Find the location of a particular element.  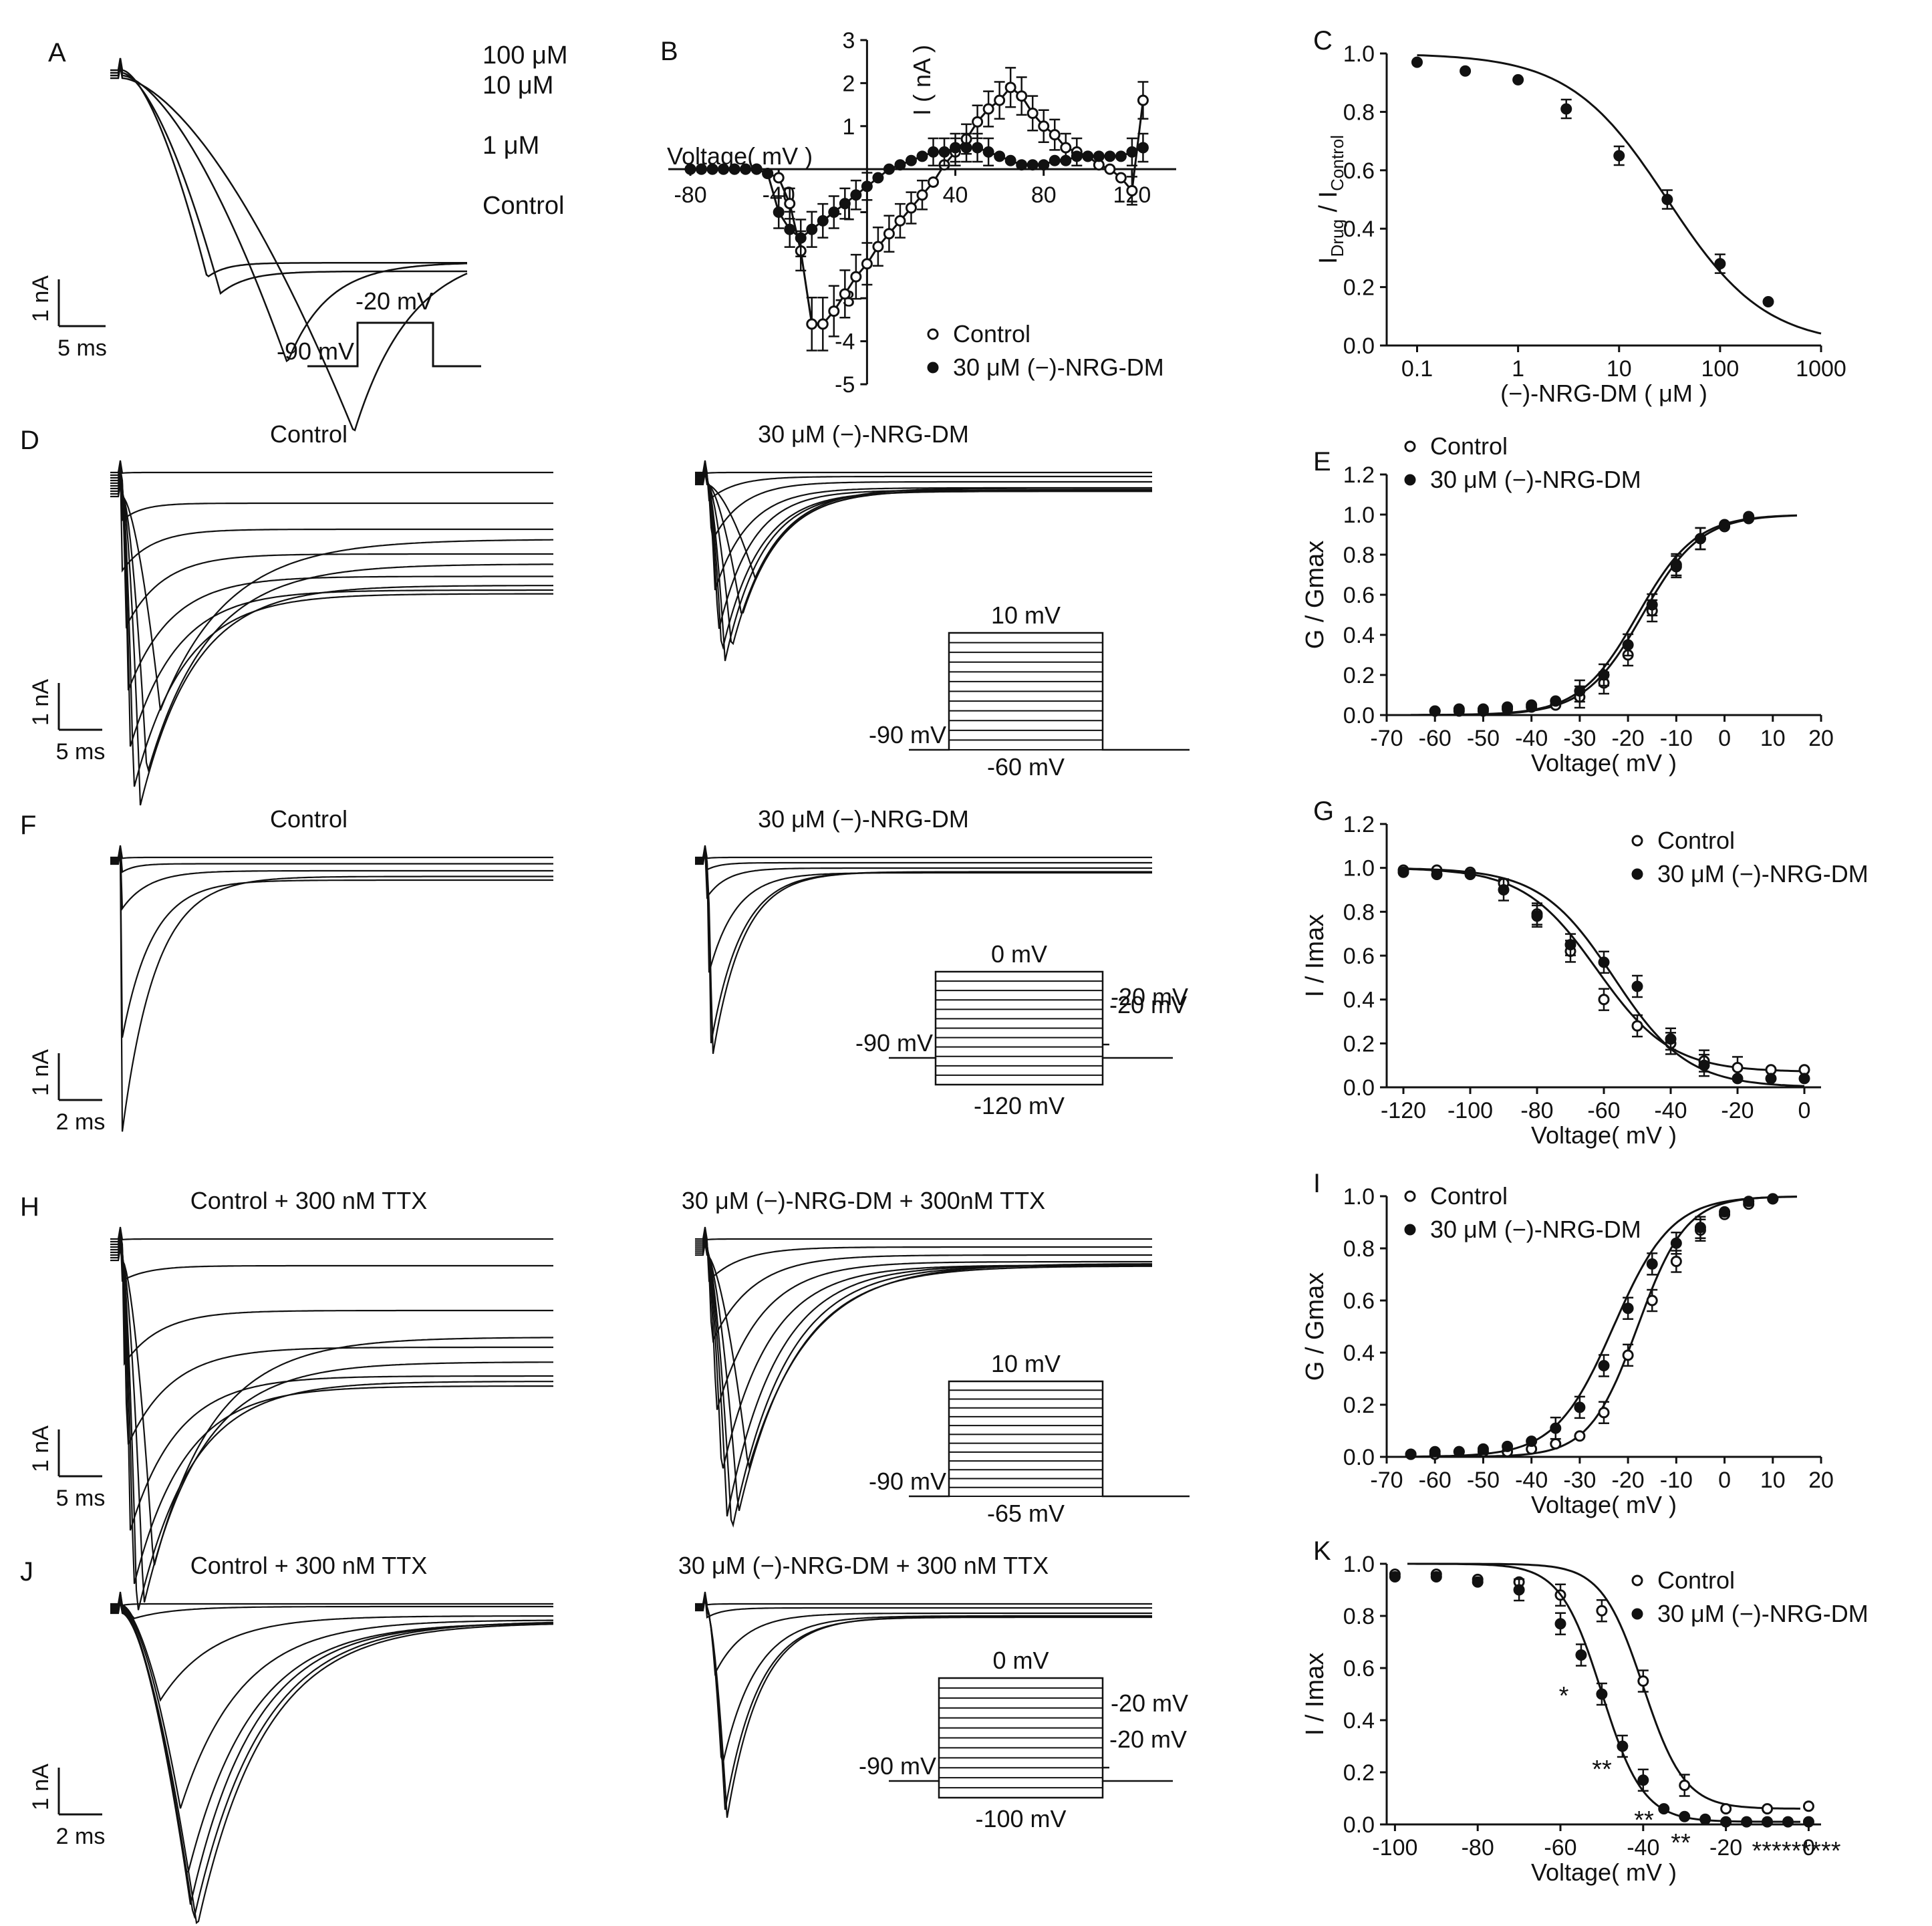

chart-G-ytick-label: 0.0 is located at coordinates (1359, 1088).